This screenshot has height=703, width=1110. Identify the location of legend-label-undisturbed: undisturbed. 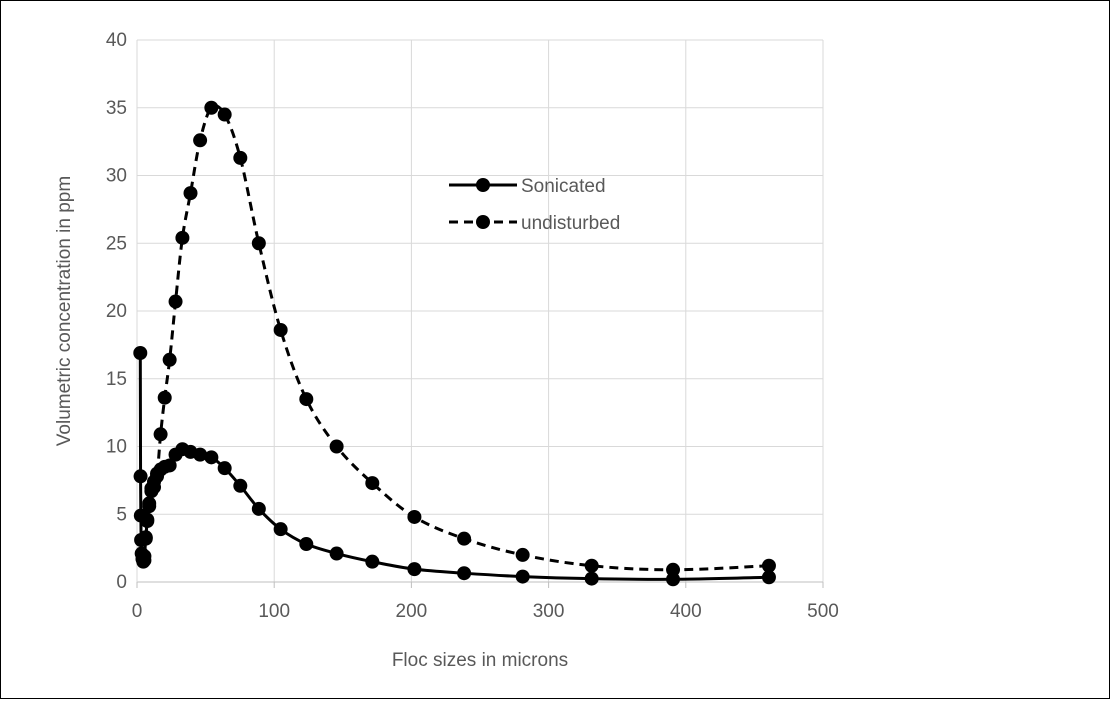
(570, 223).